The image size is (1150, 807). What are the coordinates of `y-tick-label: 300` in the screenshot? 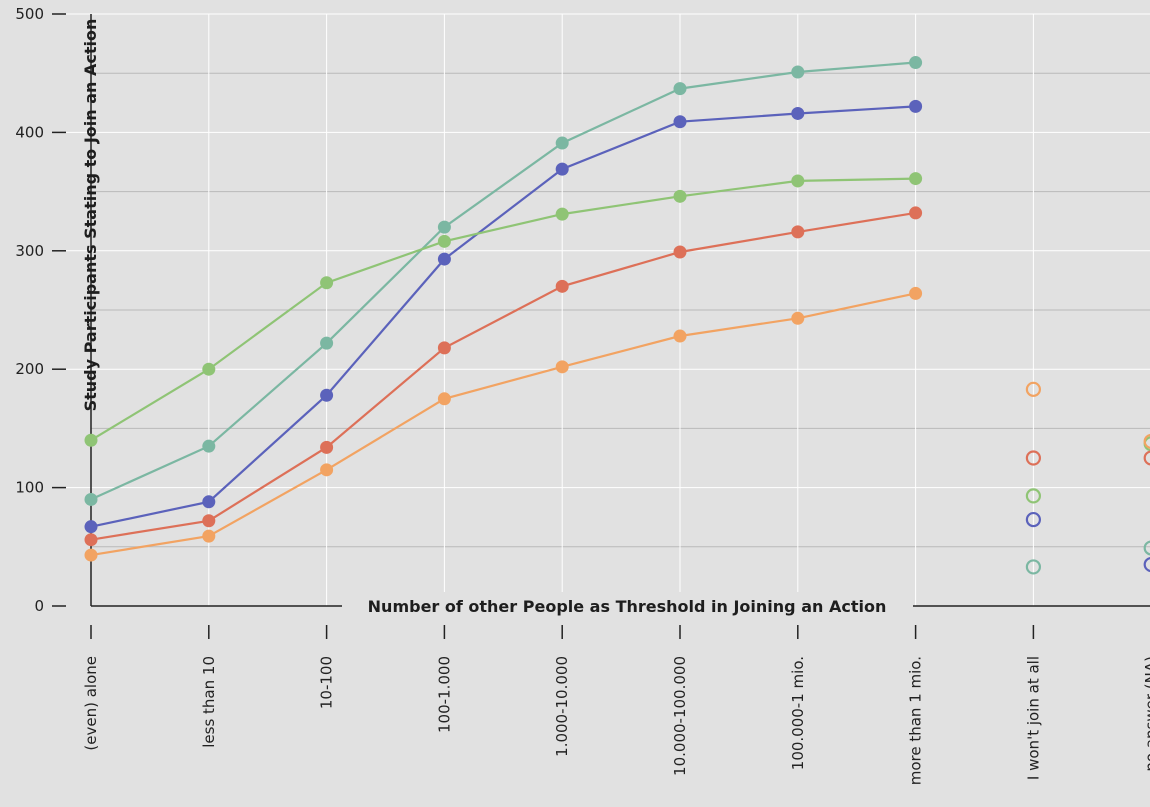 It's located at (29, 251).